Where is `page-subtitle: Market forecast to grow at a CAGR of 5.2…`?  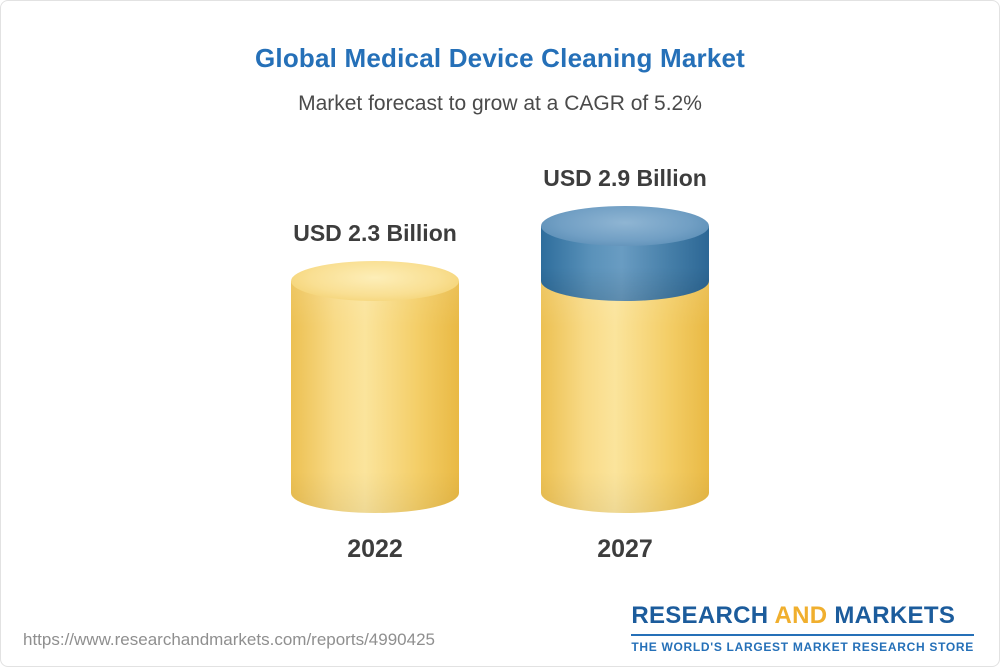 page-subtitle: Market forecast to grow at a CAGR of 5.2… is located at coordinates (500, 103).